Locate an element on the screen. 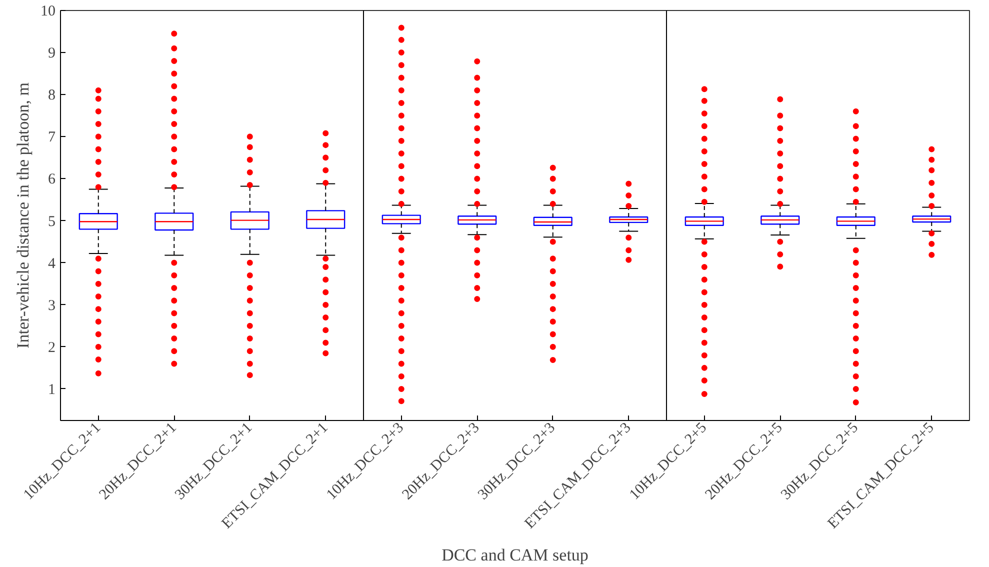 The width and height of the screenshot is (989, 567). y-tick-label: 4 is located at coordinates (52, 264).